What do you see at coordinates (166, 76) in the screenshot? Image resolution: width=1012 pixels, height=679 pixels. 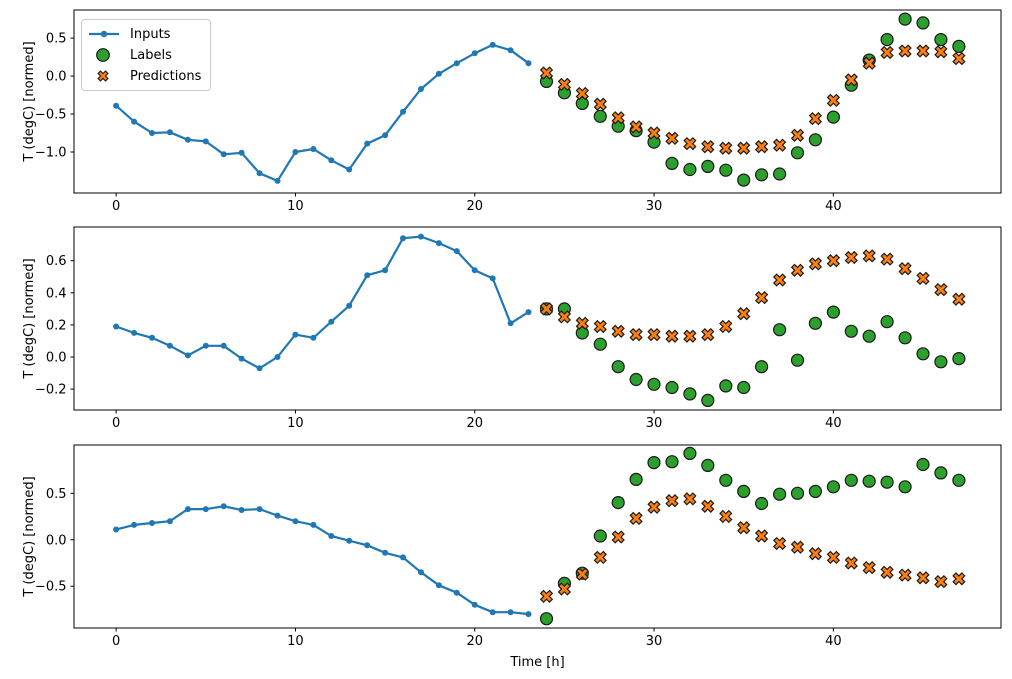 I see `legend-label-predictions: Predictions` at bounding box center [166, 76].